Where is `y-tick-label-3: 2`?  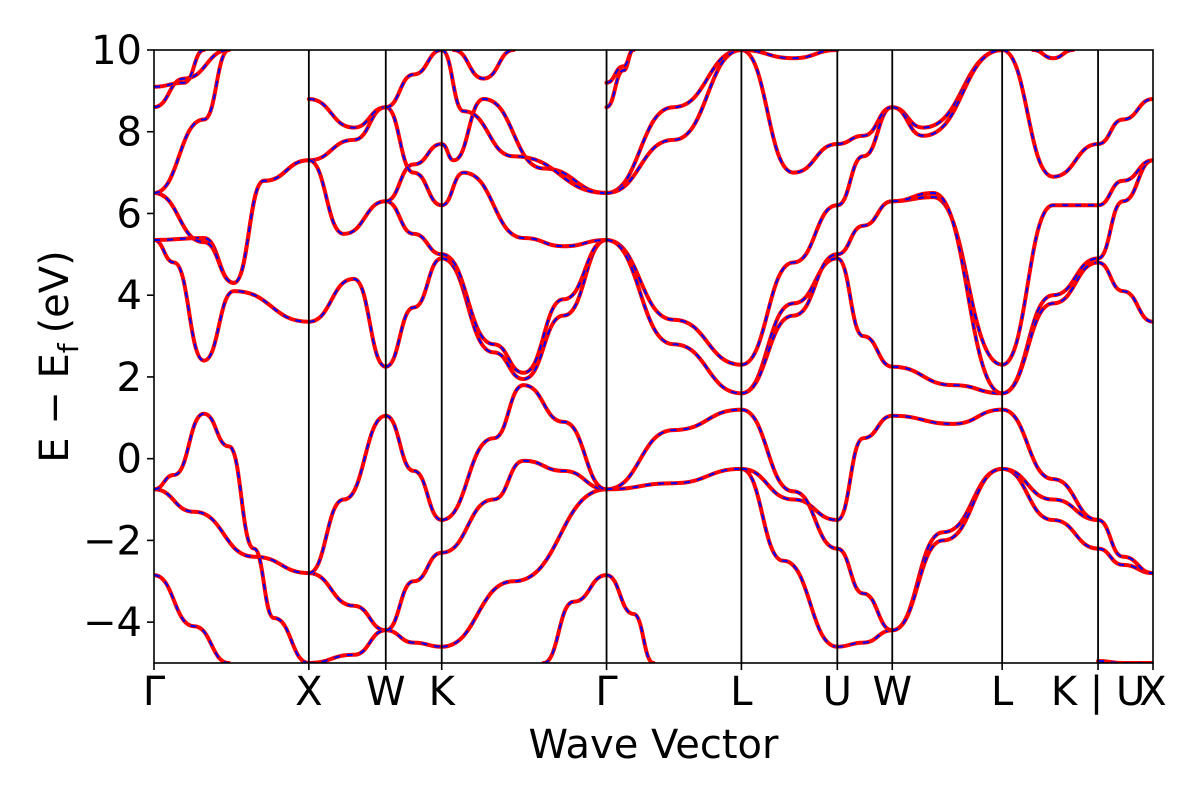
y-tick-label-3: 2 is located at coordinates (129, 378).